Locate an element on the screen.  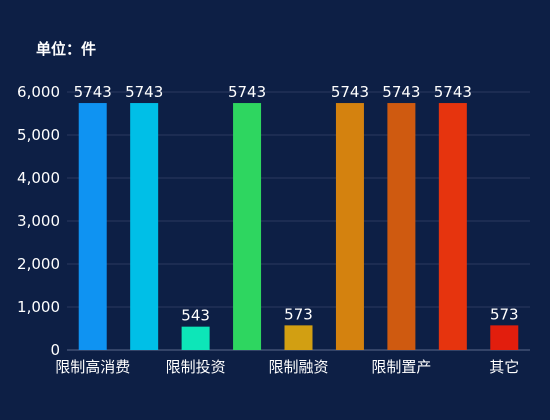
y-tick-label: 1,000 is located at coordinates (38, 307).